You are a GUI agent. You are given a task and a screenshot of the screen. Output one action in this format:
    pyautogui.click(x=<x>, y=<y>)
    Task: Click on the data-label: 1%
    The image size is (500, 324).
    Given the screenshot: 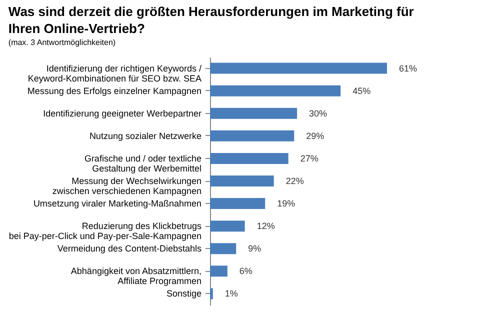 What is the action you would take?
    pyautogui.click(x=231, y=293)
    